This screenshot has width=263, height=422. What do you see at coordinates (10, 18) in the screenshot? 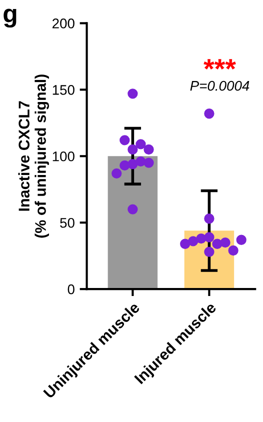
I see `chart-title: g` at bounding box center [10, 18].